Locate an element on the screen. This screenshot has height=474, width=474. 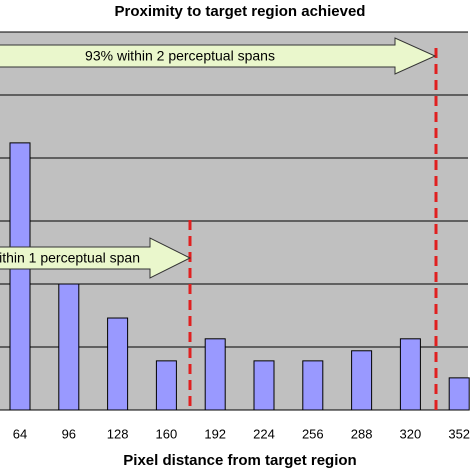
x-tick-label: 224 is located at coordinates (264, 433).